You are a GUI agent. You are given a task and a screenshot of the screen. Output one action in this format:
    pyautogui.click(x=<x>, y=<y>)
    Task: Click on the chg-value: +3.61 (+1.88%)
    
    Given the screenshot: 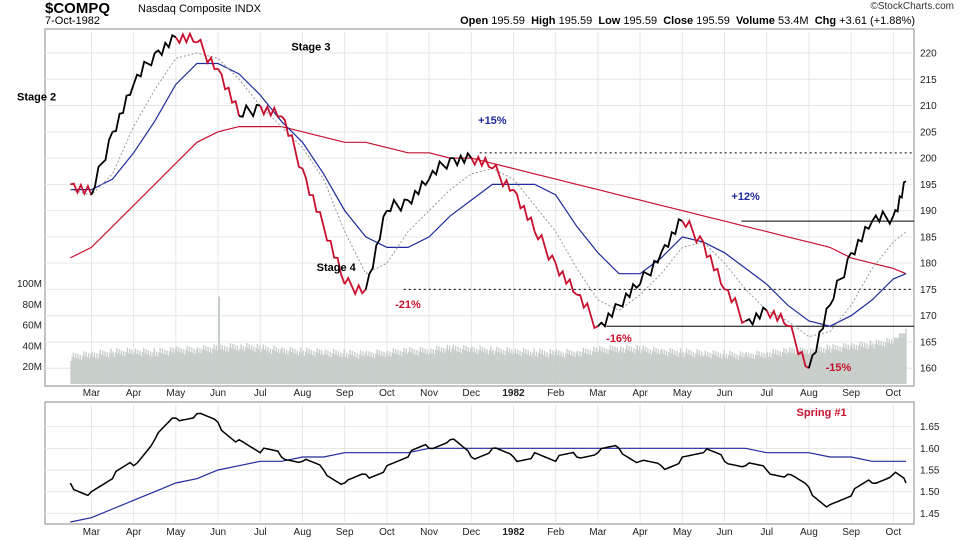 What is the action you would take?
    pyautogui.click(x=877, y=21)
    